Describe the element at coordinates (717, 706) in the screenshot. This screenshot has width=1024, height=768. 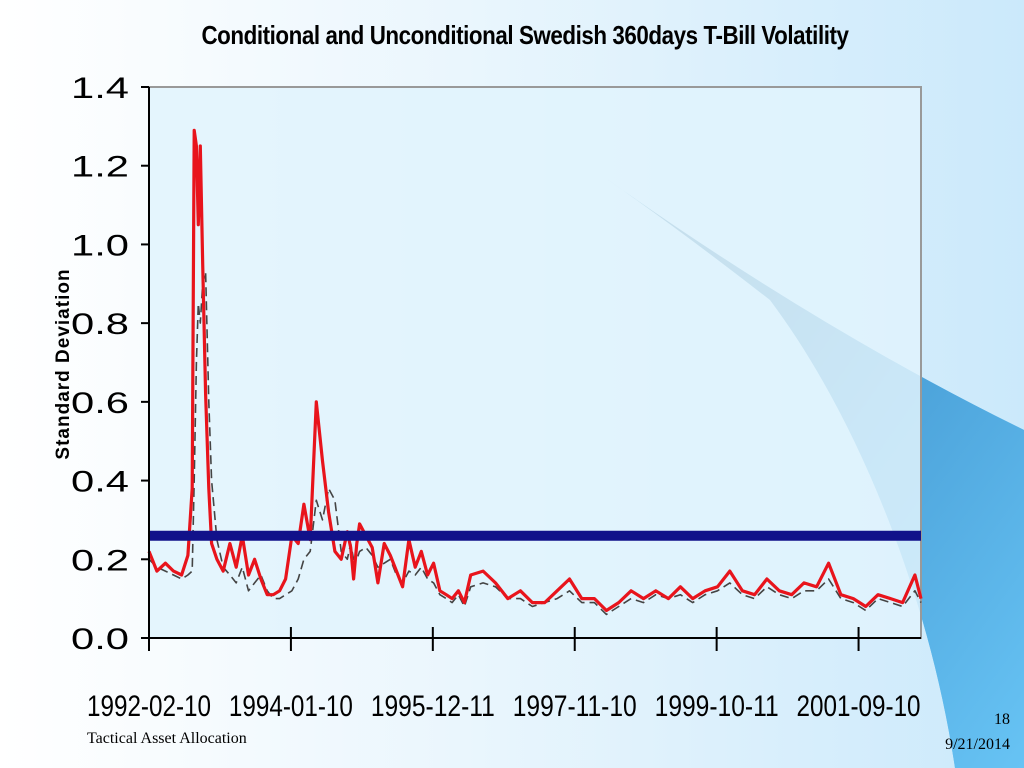
I see `x-tick-label: 1999-10-11` at that location.